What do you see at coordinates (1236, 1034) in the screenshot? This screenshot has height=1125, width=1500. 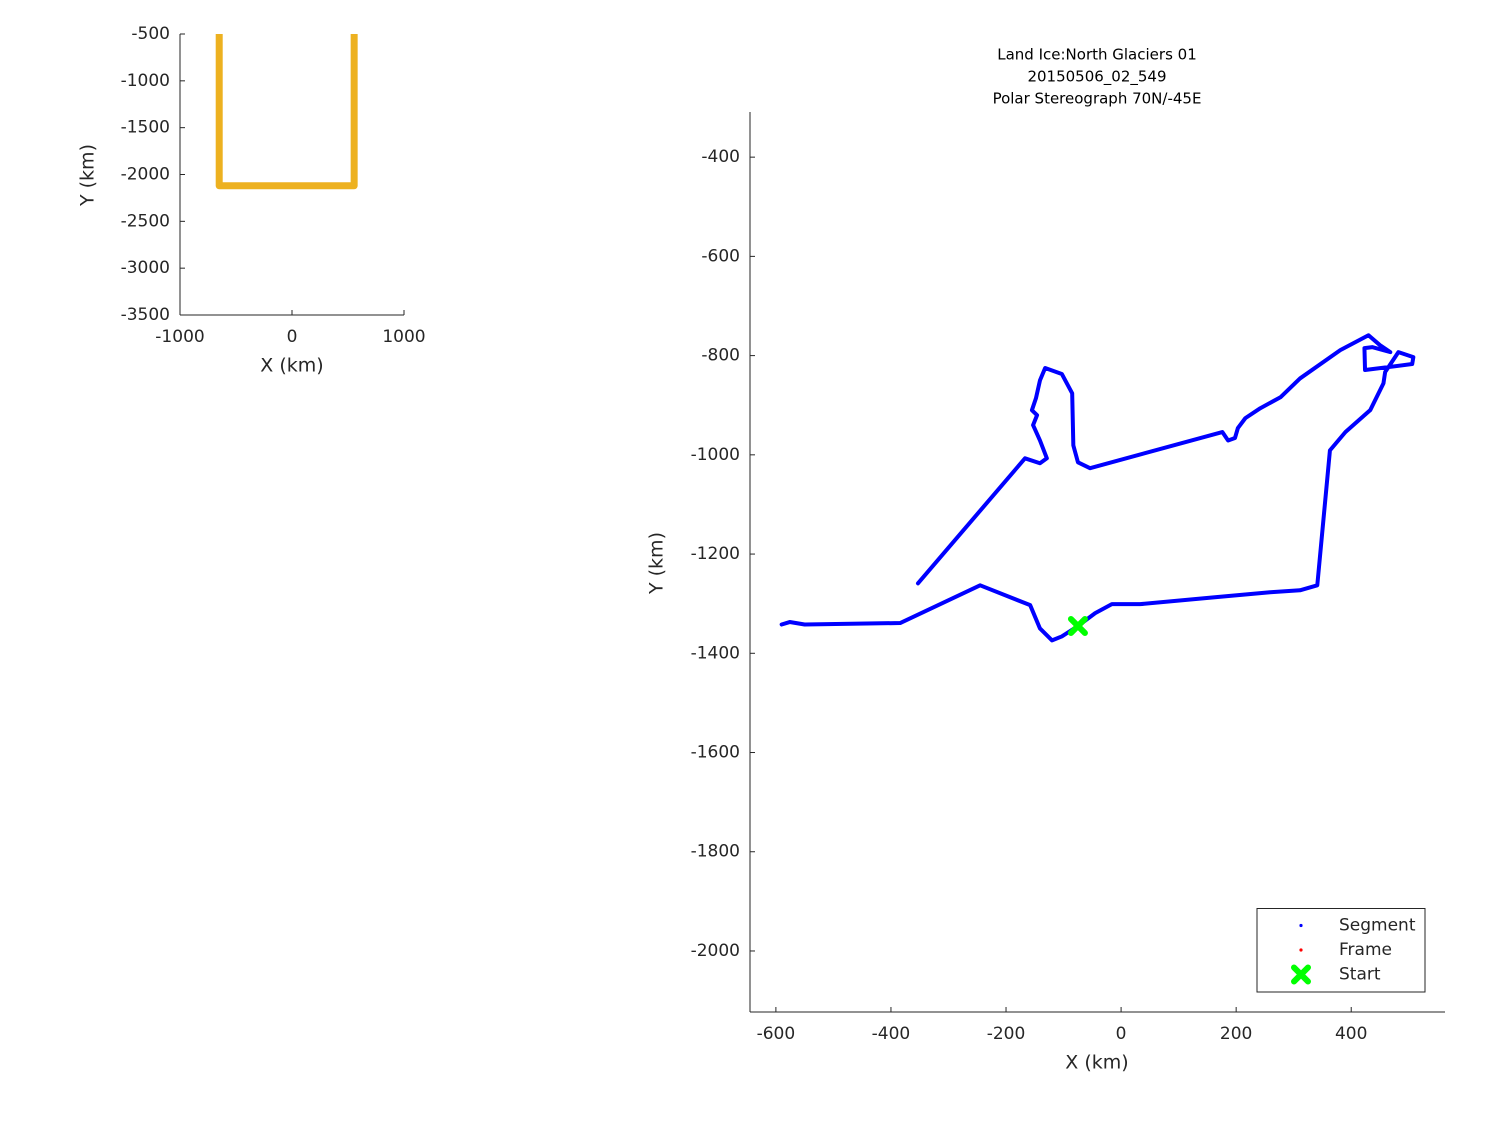 I see `x-tick-label: 200` at bounding box center [1236, 1034].